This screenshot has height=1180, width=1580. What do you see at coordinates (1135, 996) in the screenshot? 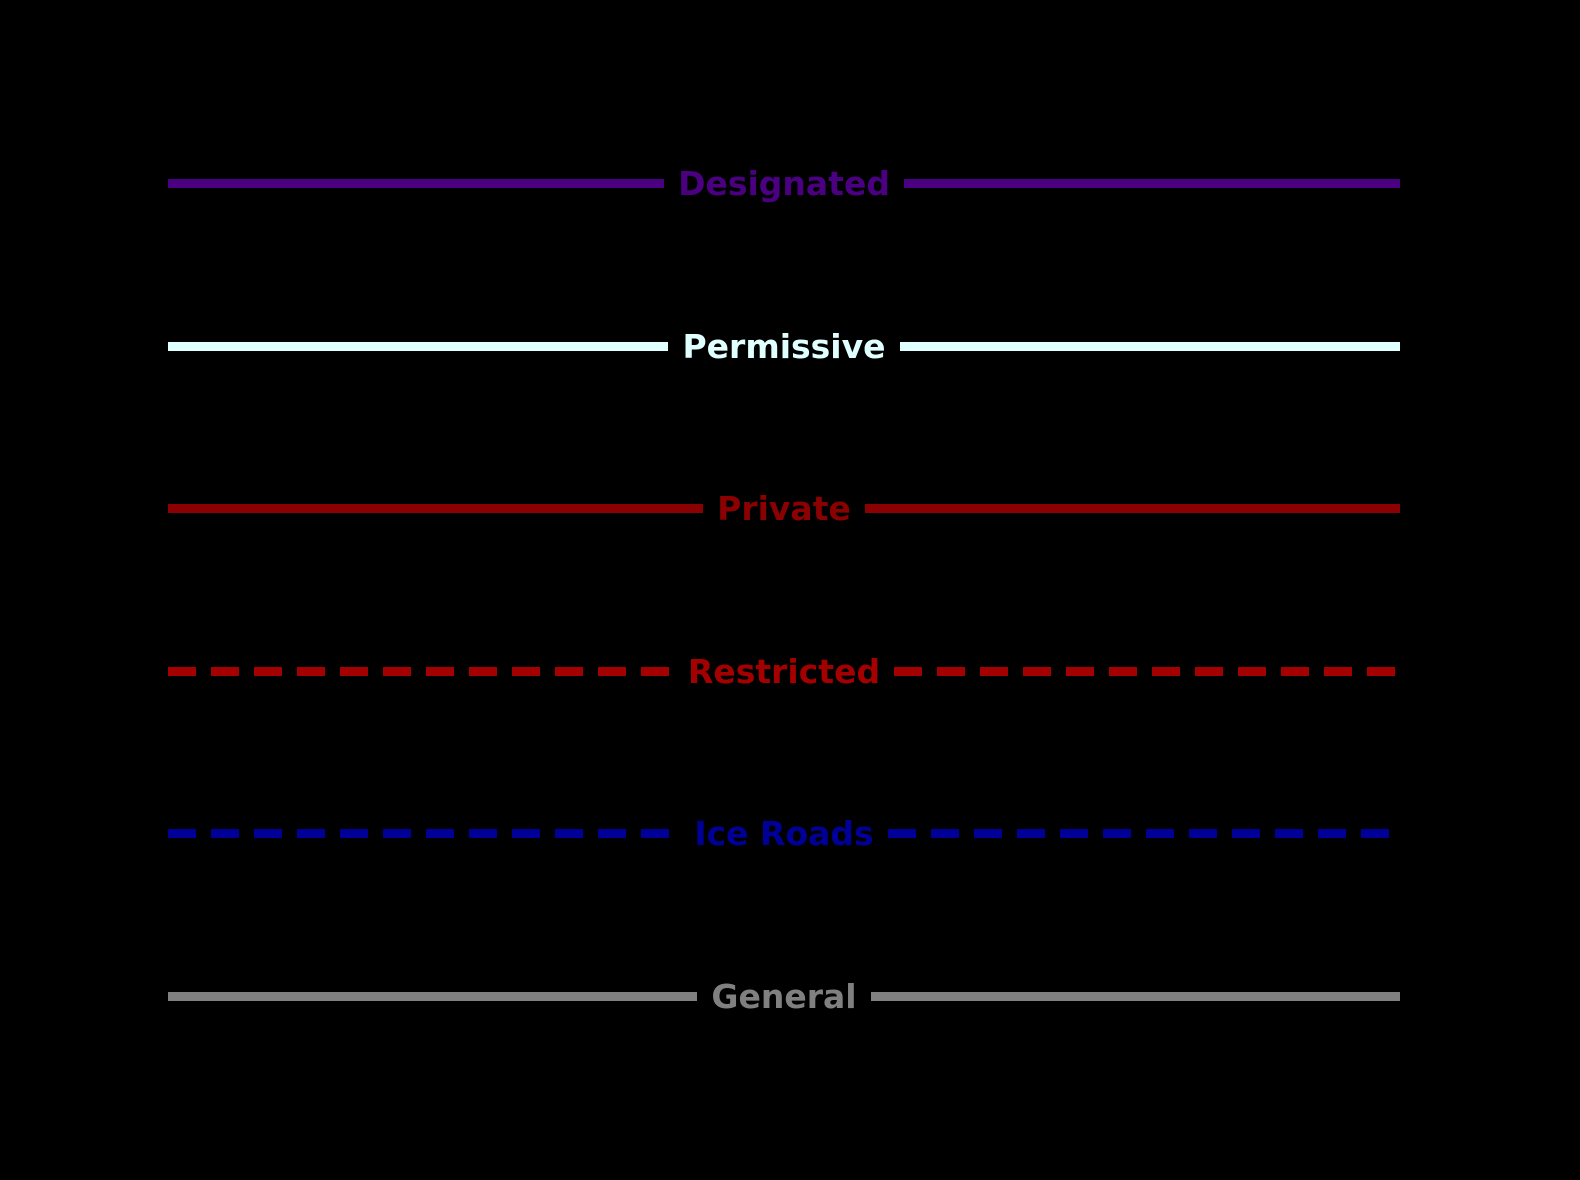
I see `general-line-right-segment` at bounding box center [1135, 996].